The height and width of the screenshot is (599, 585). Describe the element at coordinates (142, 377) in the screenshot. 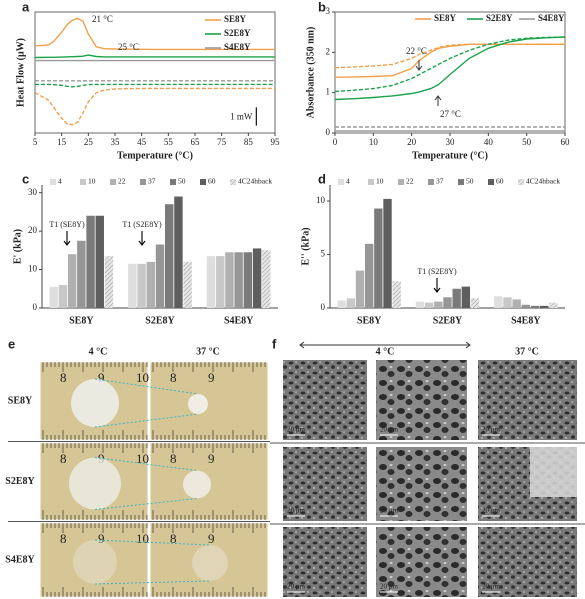

I see `ruler-number: 10` at that location.